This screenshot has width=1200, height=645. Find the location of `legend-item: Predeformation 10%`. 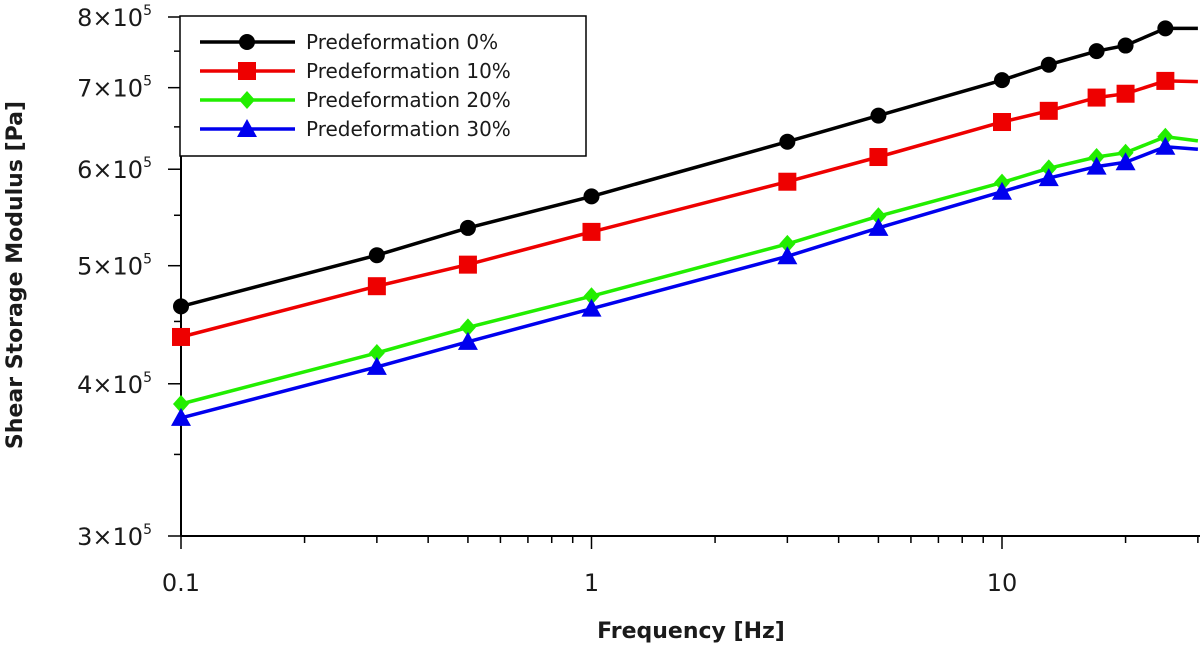

legend-item: Predeformation 10% is located at coordinates (355, 71).